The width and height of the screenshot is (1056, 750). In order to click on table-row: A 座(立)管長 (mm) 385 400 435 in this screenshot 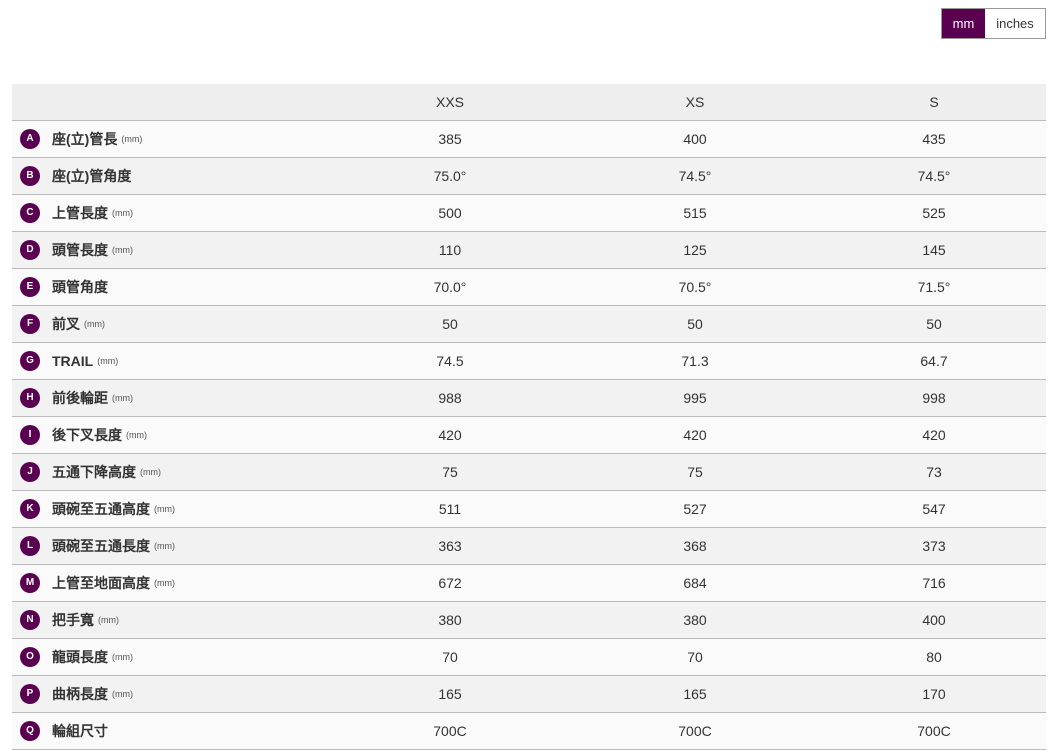, I will do `click(529, 139)`.